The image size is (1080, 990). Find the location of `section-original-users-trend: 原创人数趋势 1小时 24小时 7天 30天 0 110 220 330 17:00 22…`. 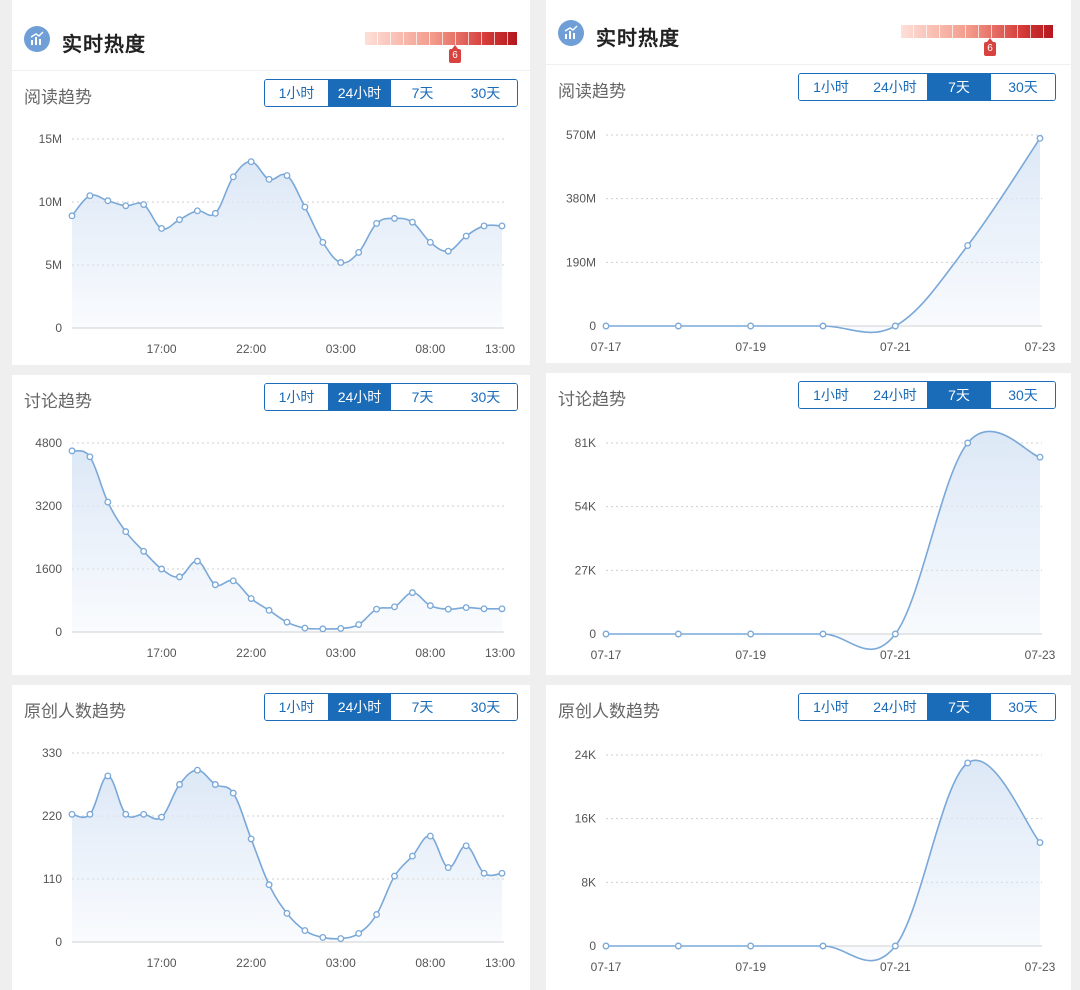

section-original-users-trend: 原创人数趋势 1小时 24小时 7天 30天 0 110 220 330 17:00 22… is located at coordinates (271, 837).